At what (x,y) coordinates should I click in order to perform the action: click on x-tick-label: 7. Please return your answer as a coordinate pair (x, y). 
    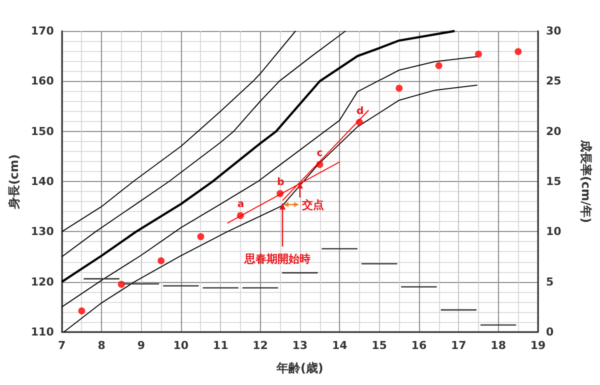
    Looking at the image, I should click on (62, 345).